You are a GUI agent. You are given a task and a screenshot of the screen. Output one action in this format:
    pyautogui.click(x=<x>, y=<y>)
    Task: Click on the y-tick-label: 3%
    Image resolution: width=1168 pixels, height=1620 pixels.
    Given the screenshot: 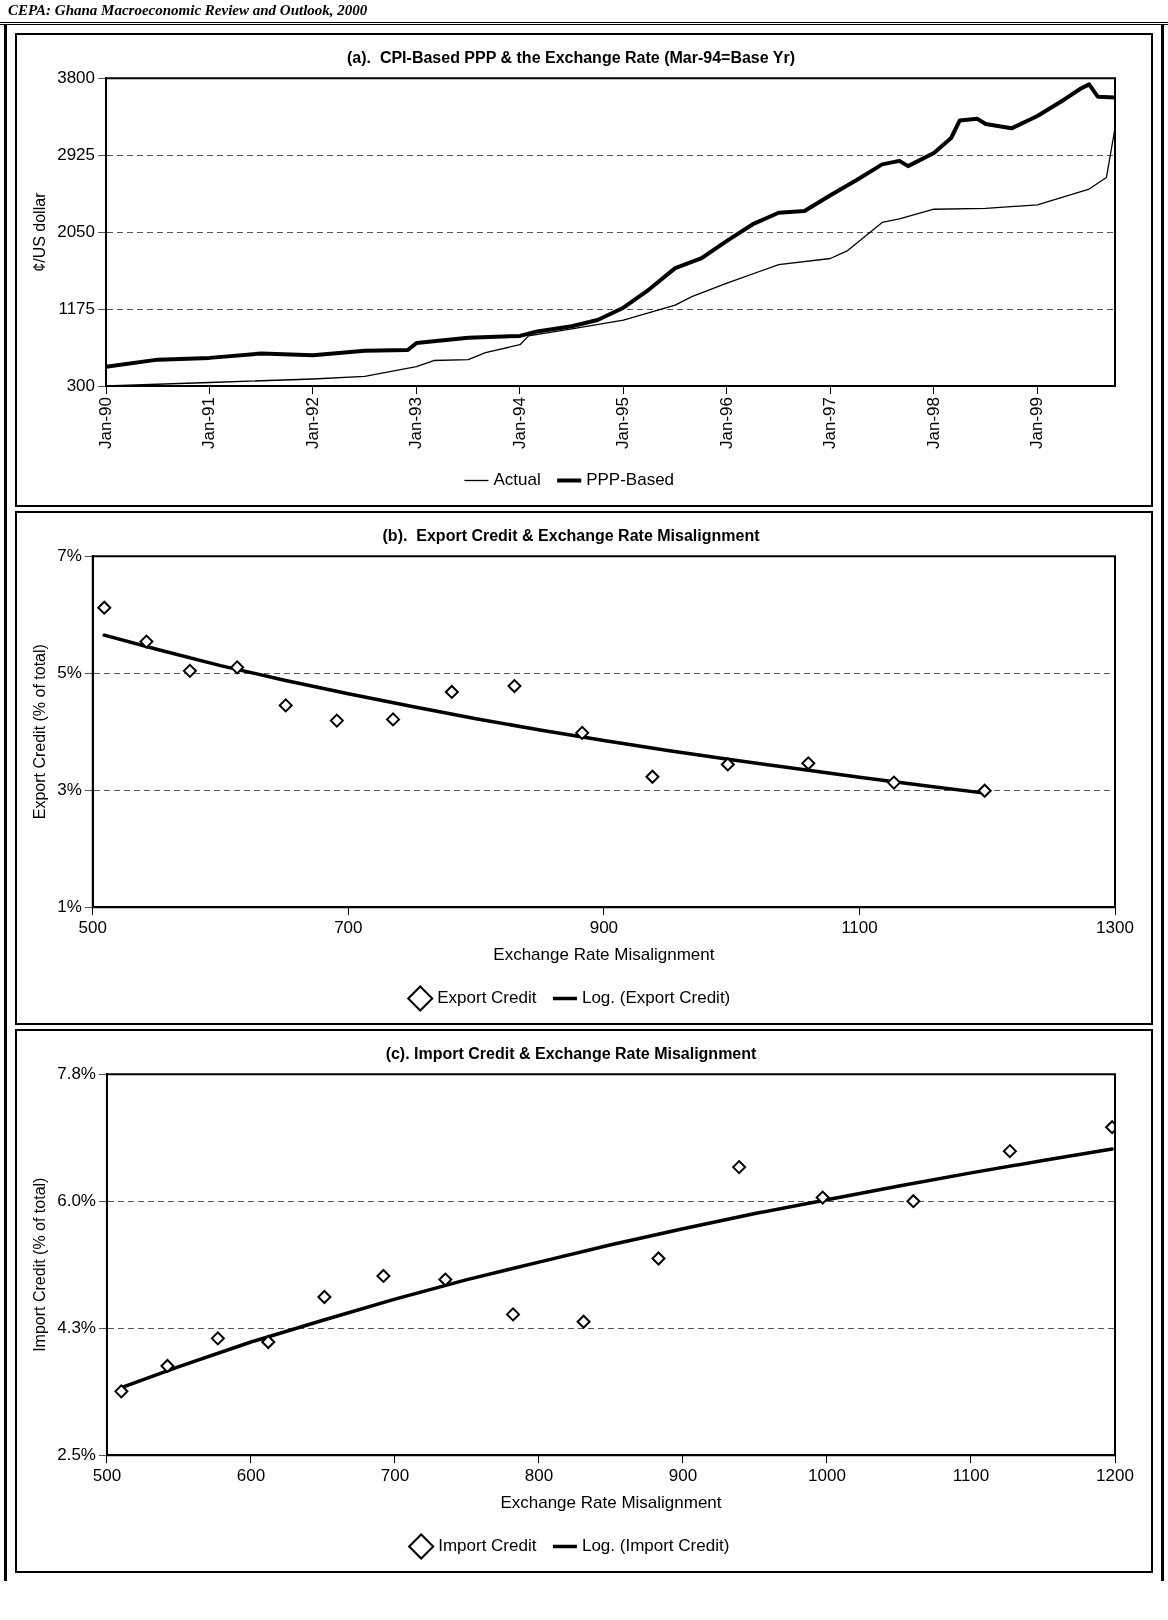 What is the action you would take?
    pyautogui.click(x=69, y=789)
    